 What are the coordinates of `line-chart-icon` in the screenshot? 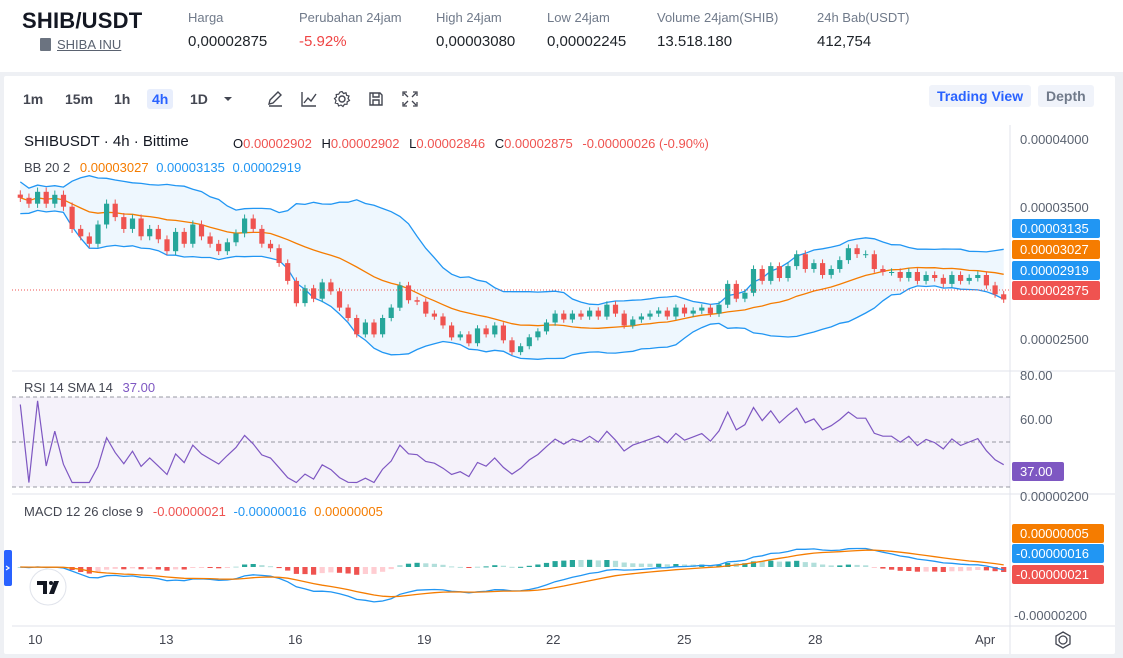 It's located at (309, 99).